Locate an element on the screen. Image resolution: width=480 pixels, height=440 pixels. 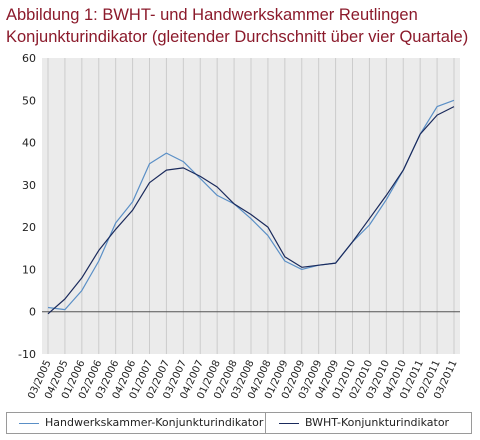
legend-item-handwerkskammer: Handwerkskammer-Konjunkturindikator is located at coordinates (141, 423).